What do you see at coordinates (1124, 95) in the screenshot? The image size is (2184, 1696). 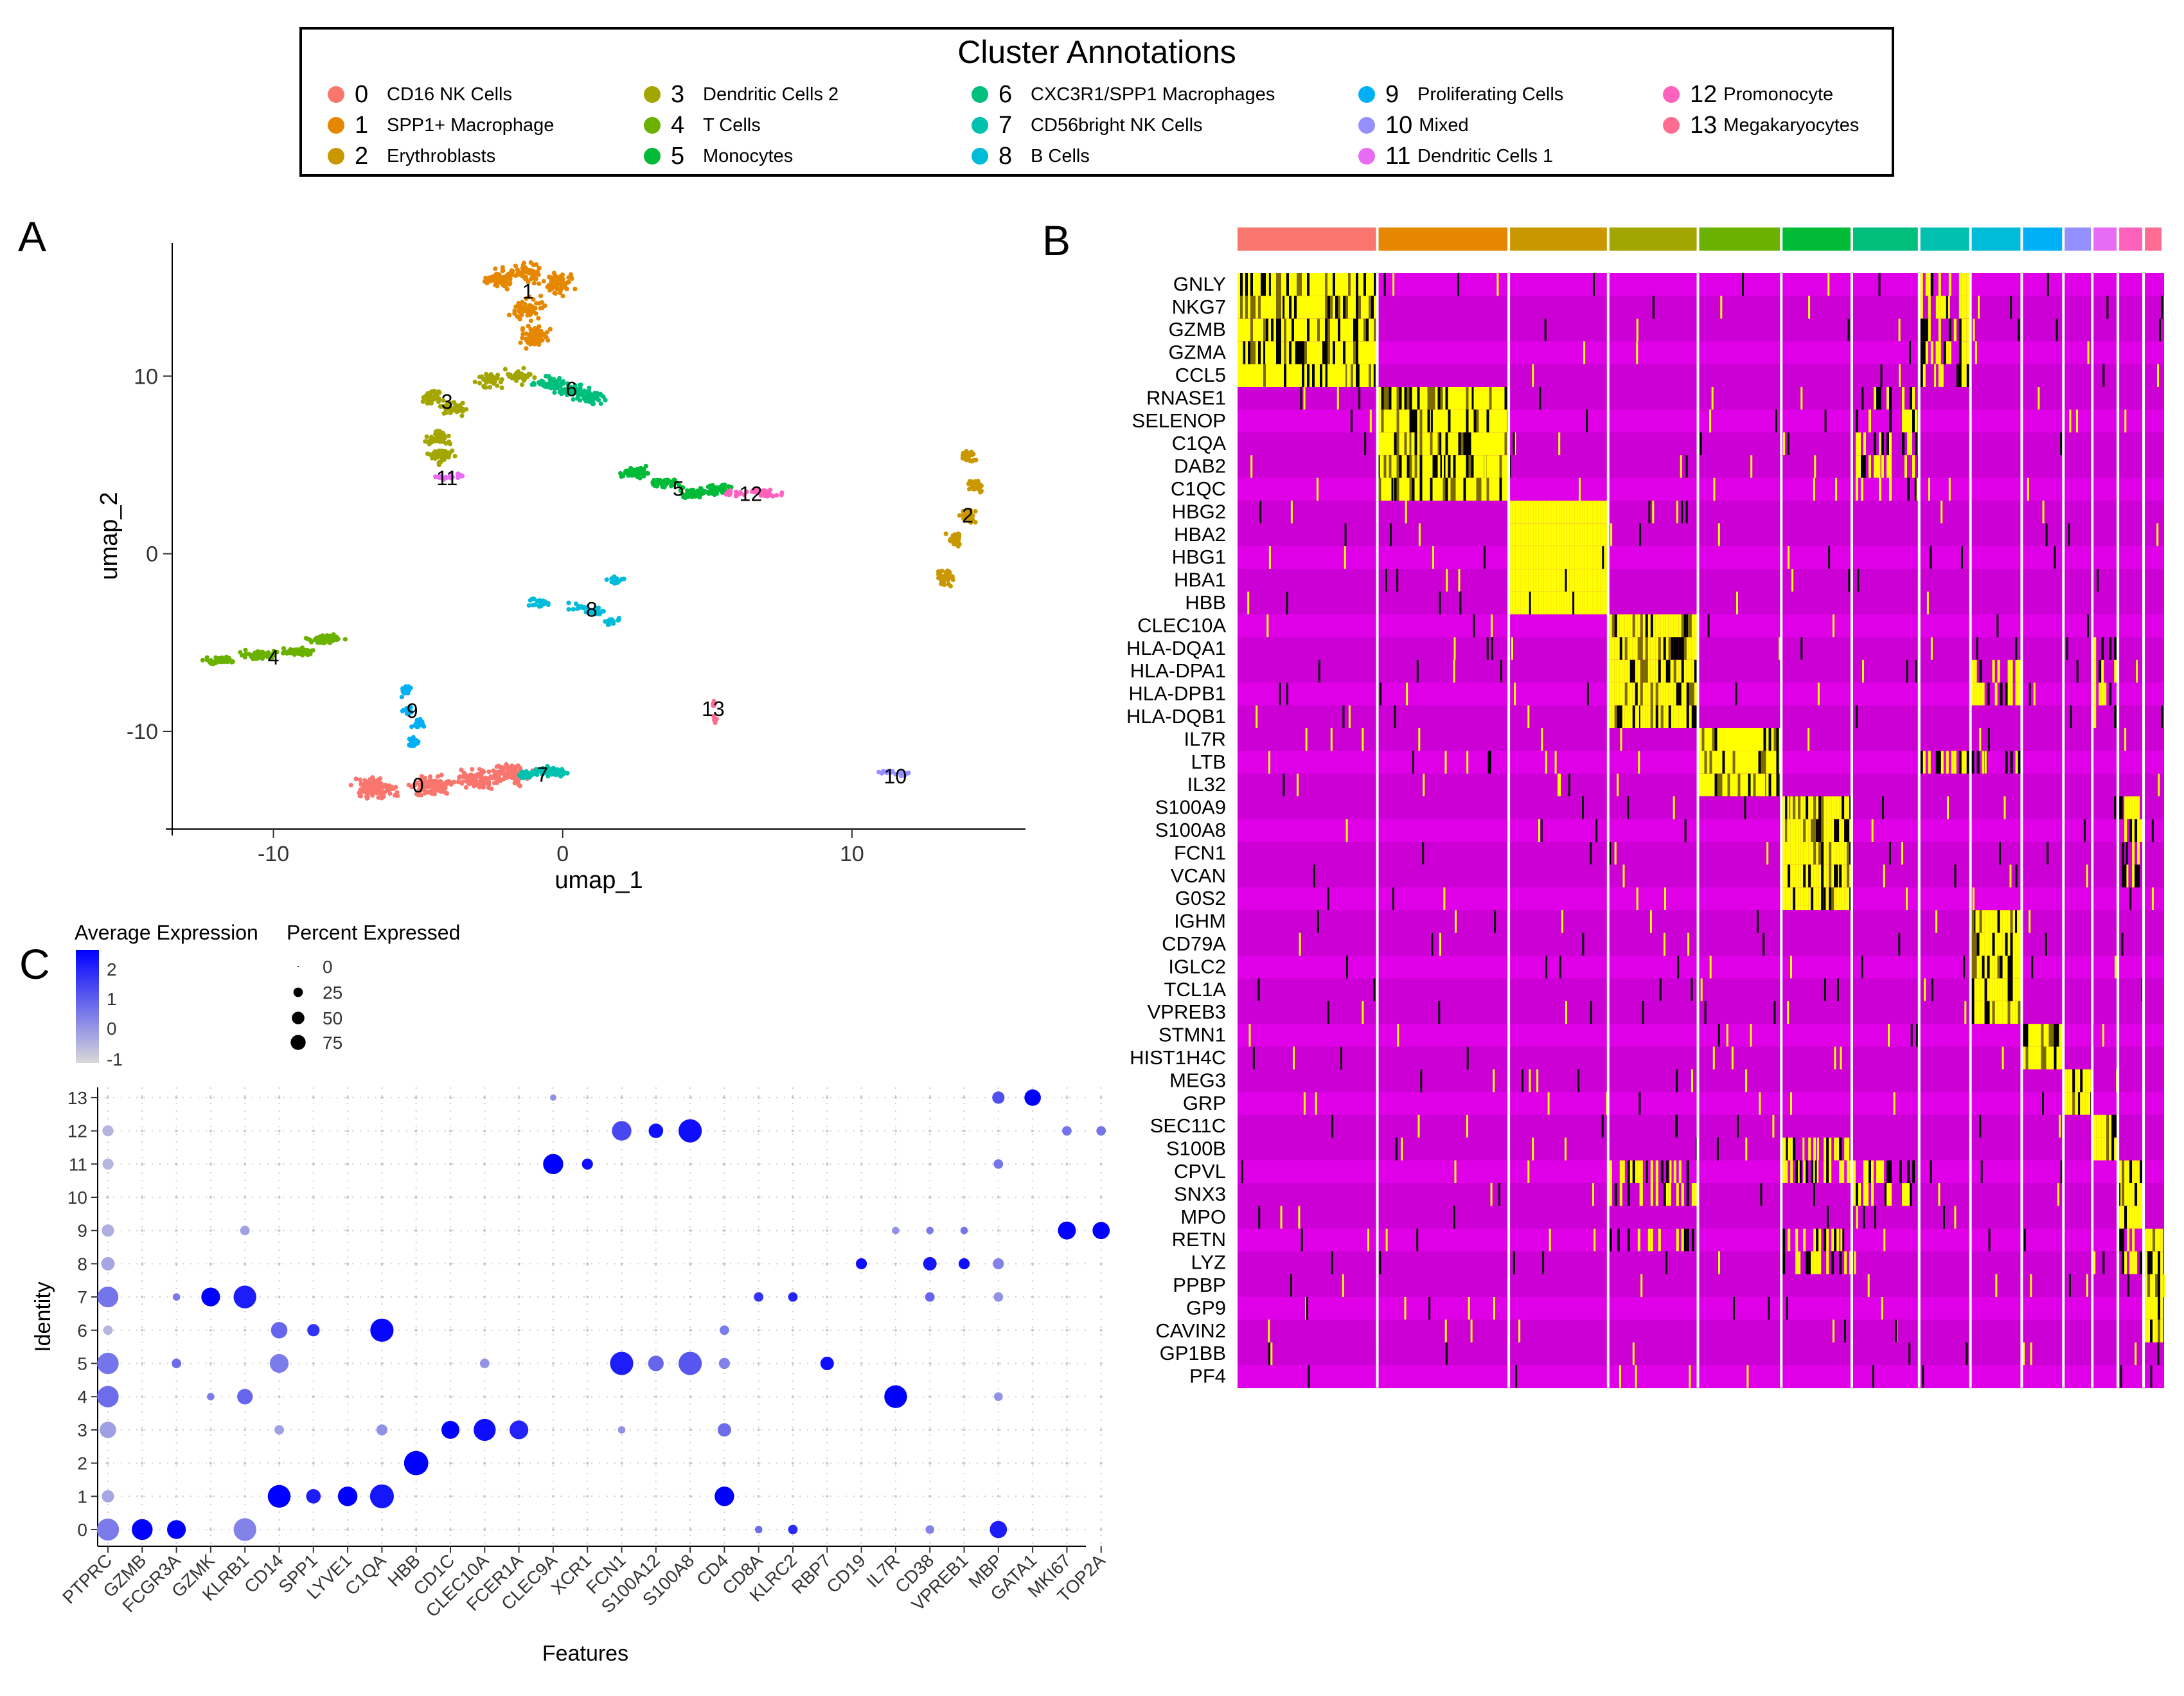 I see `legend-item-6: 6 CXC3R1/SPP1 Macrophages` at bounding box center [1124, 95].